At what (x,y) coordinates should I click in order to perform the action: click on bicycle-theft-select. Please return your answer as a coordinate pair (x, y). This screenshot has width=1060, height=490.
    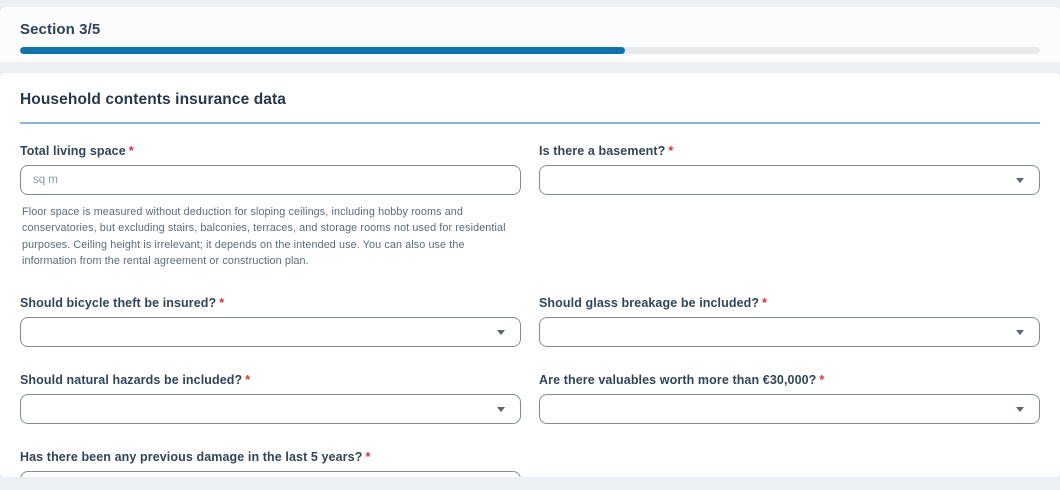
    Looking at the image, I should click on (270, 331).